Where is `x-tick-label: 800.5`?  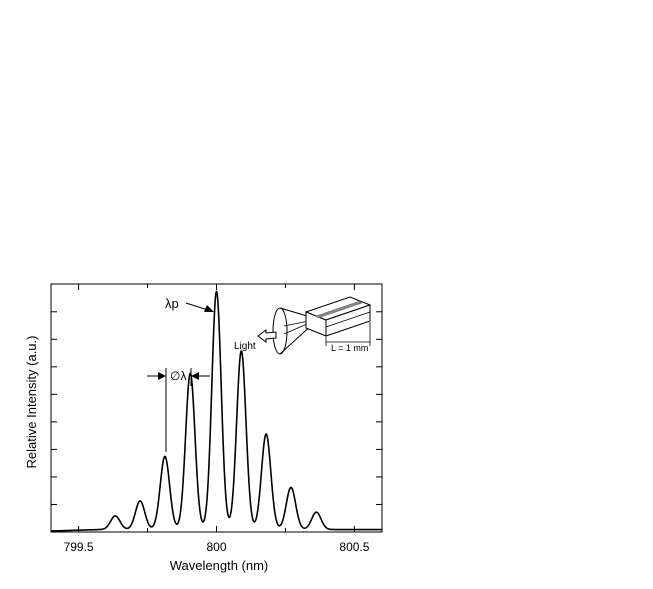 x-tick-label: 800.5 is located at coordinates (354, 547).